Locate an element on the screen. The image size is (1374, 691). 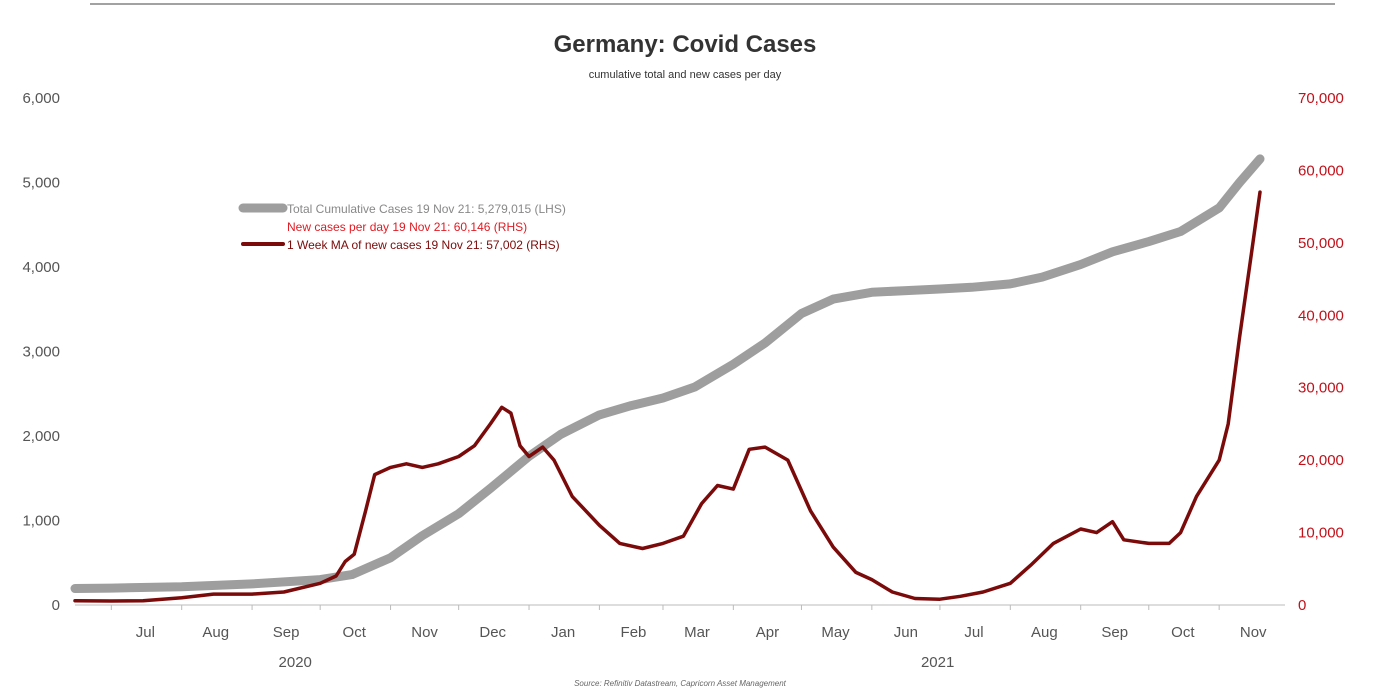
chart-title: Germany: Covid Cases is located at coordinates (685, 44).